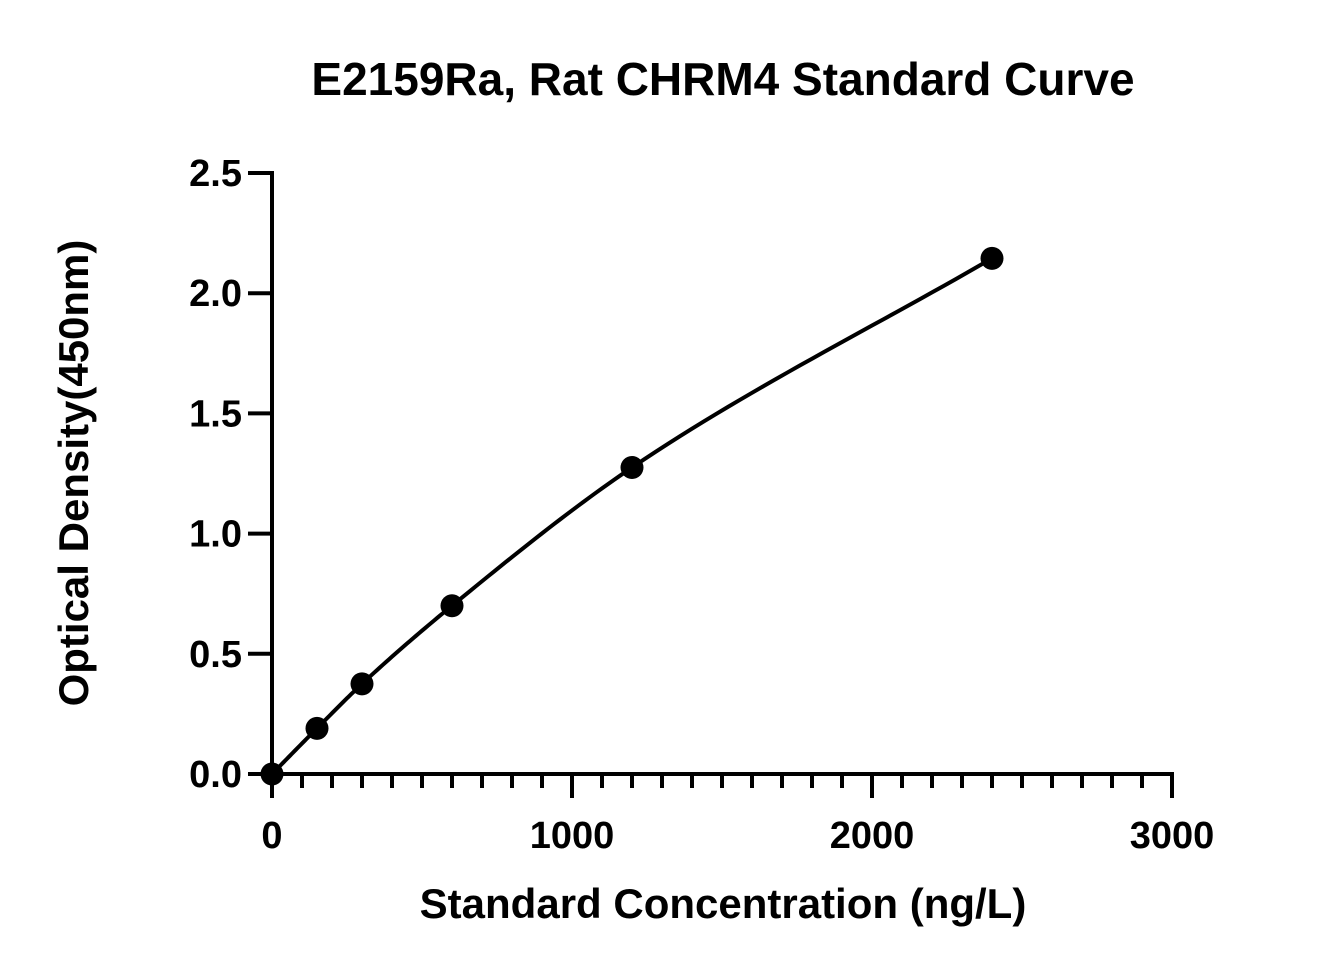 This screenshot has width=1320, height=980. I want to click on x-tick-label: 3000, so click(1172, 836).